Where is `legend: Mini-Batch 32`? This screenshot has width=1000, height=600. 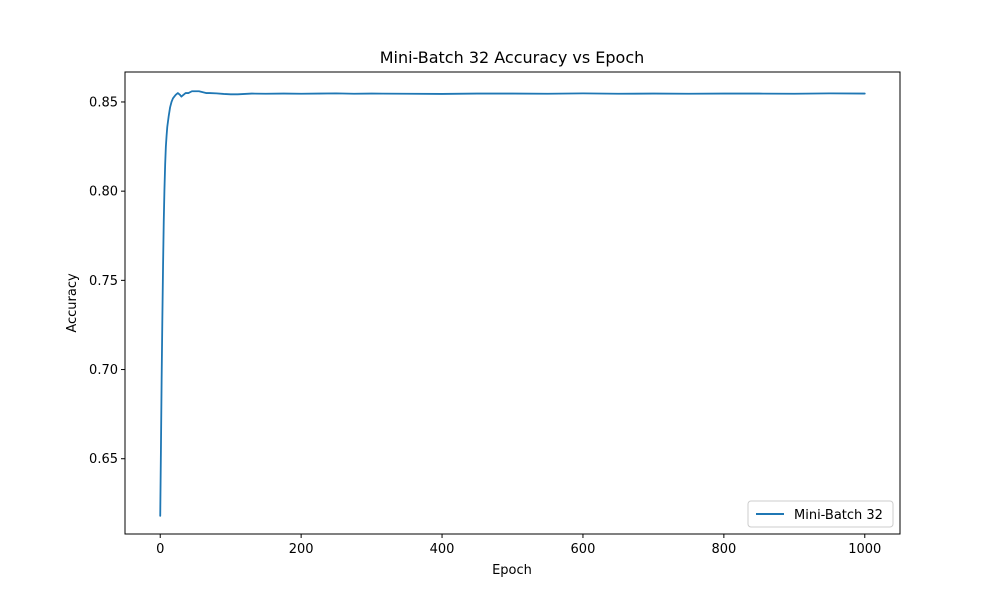 legend: Mini-Batch 32 is located at coordinates (820, 514).